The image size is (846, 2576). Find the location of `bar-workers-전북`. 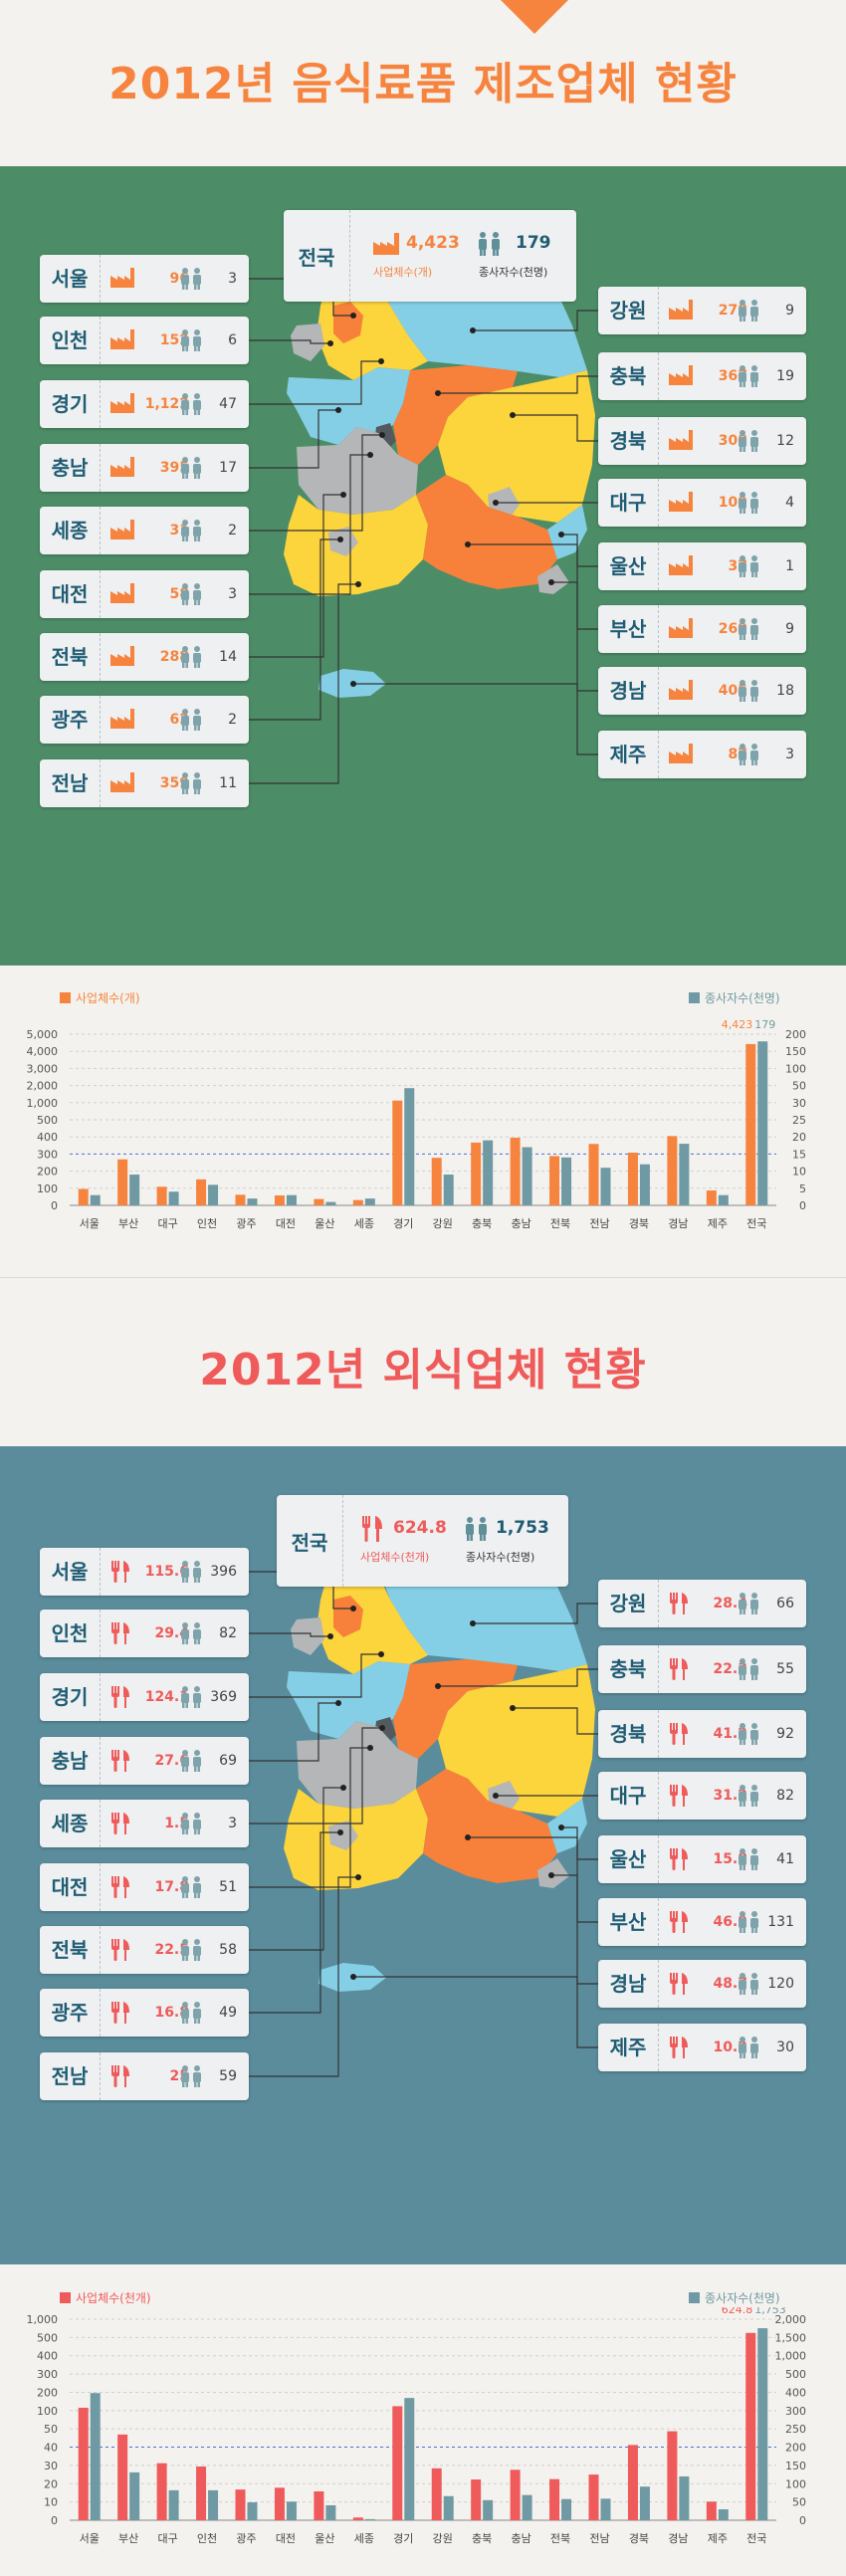

bar-workers-전북 is located at coordinates (566, 2509).